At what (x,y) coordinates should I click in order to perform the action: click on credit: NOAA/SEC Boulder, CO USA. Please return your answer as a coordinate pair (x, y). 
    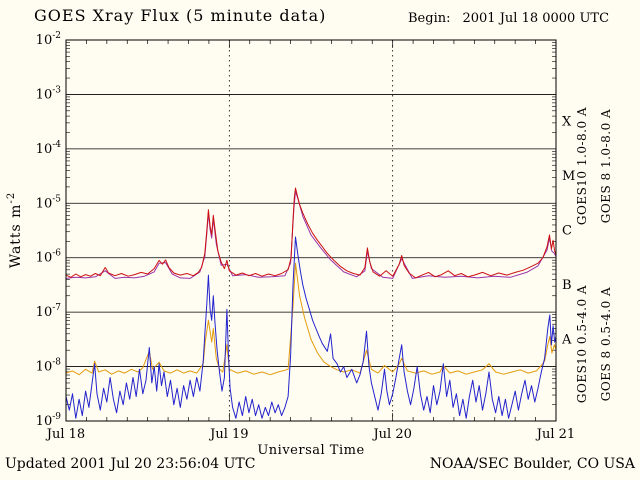
    Looking at the image, I should click on (532, 464).